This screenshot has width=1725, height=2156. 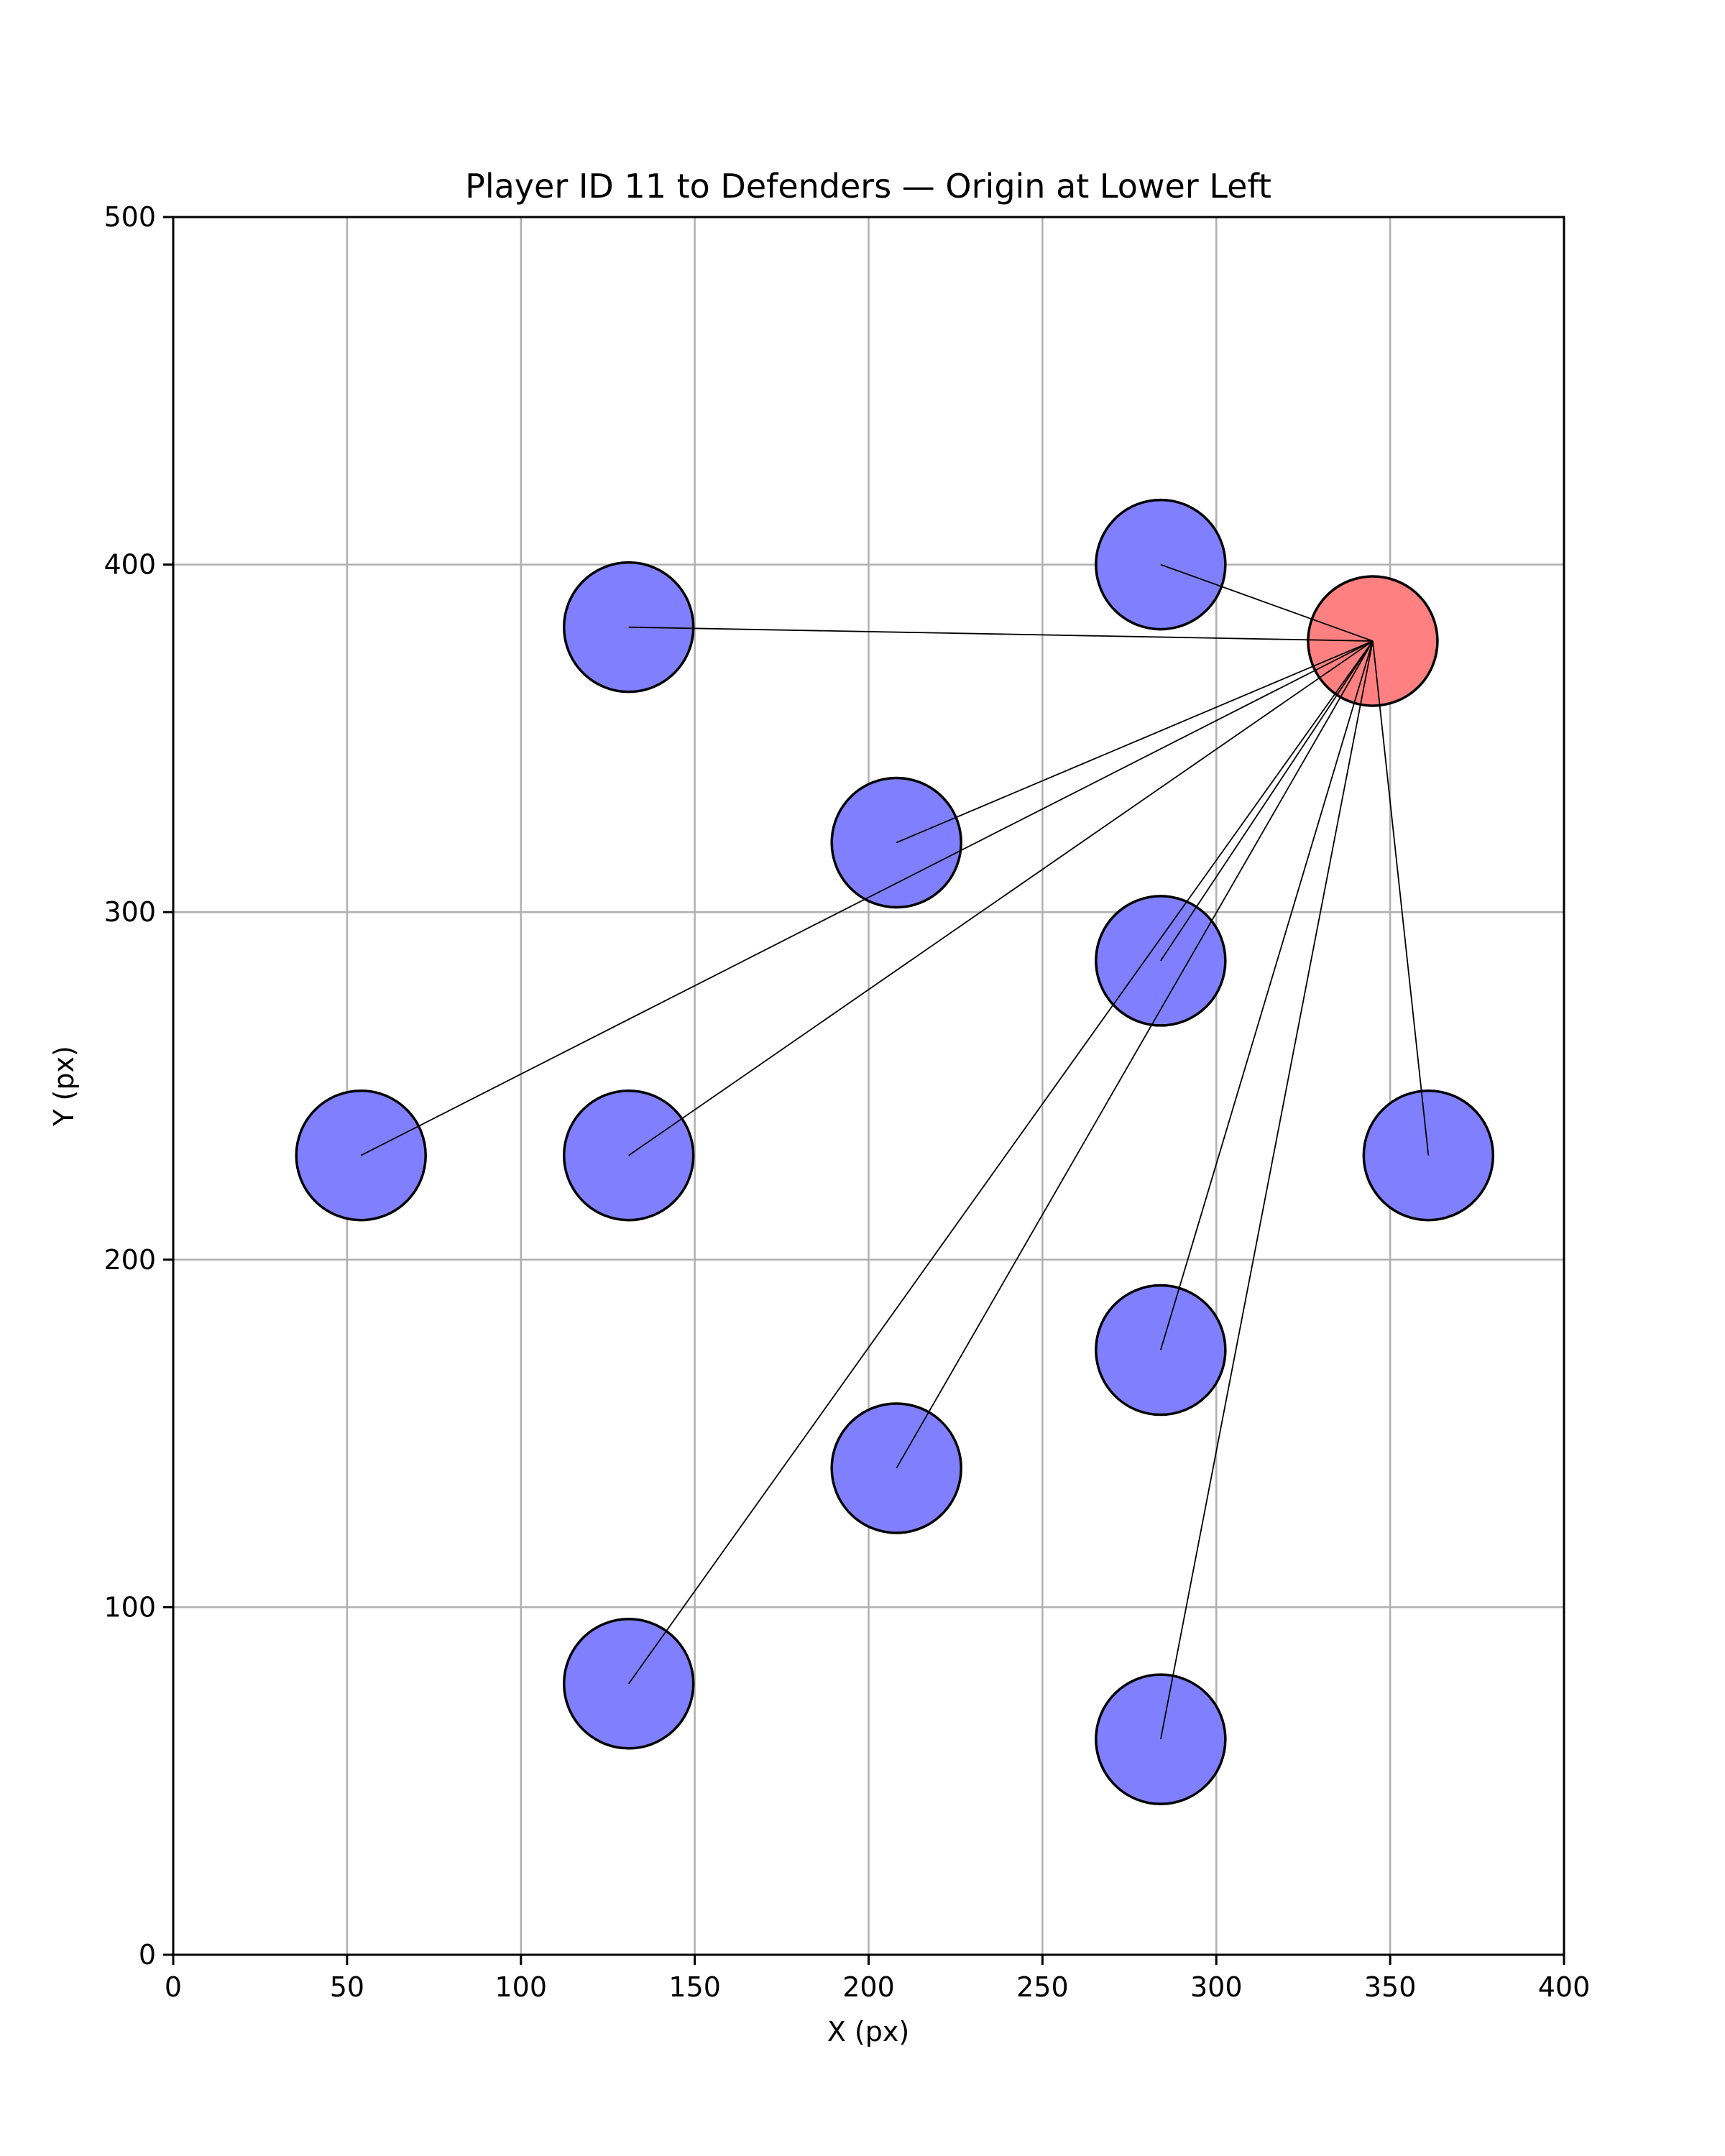 What do you see at coordinates (173, 1987) in the screenshot?
I see `x-tick-label: 0` at bounding box center [173, 1987].